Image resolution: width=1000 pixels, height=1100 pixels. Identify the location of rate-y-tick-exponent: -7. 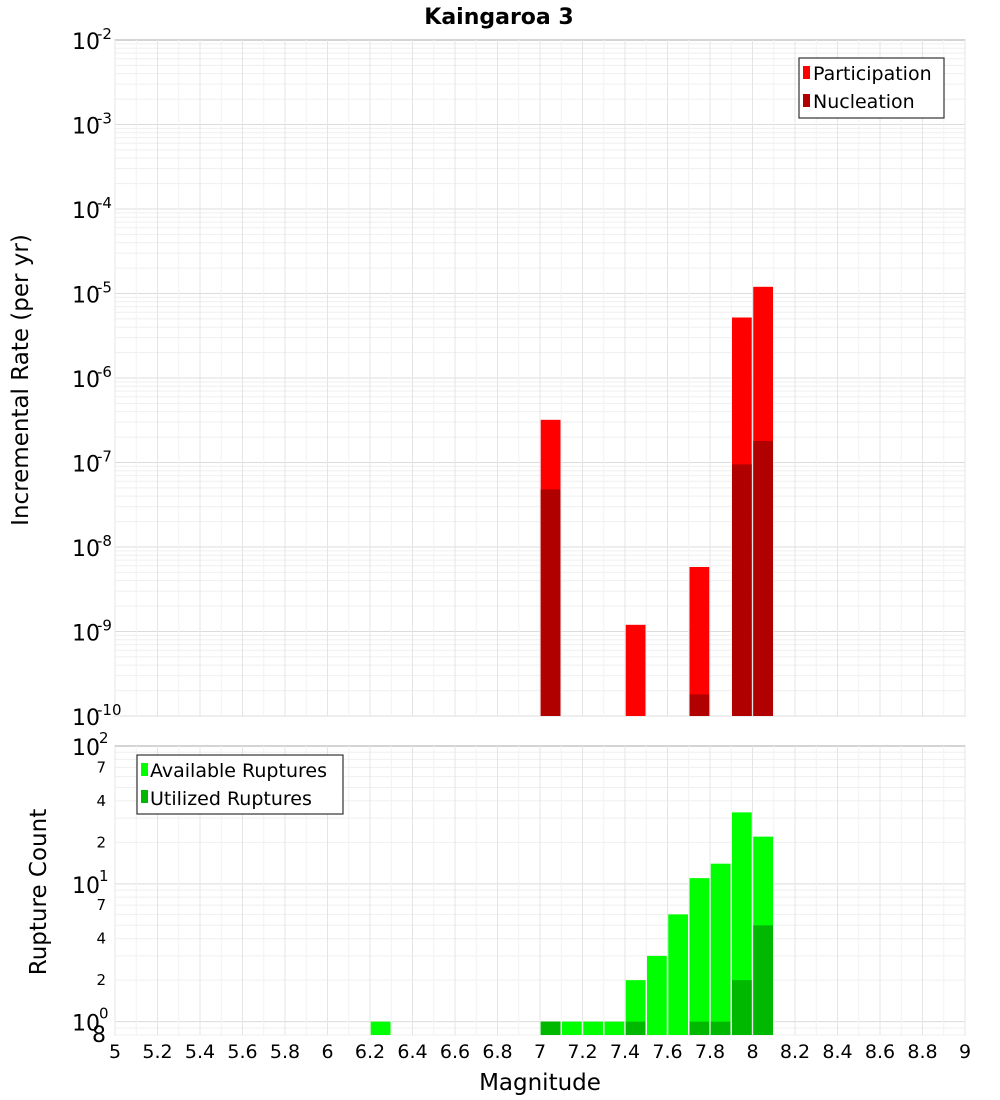
(104, 457).